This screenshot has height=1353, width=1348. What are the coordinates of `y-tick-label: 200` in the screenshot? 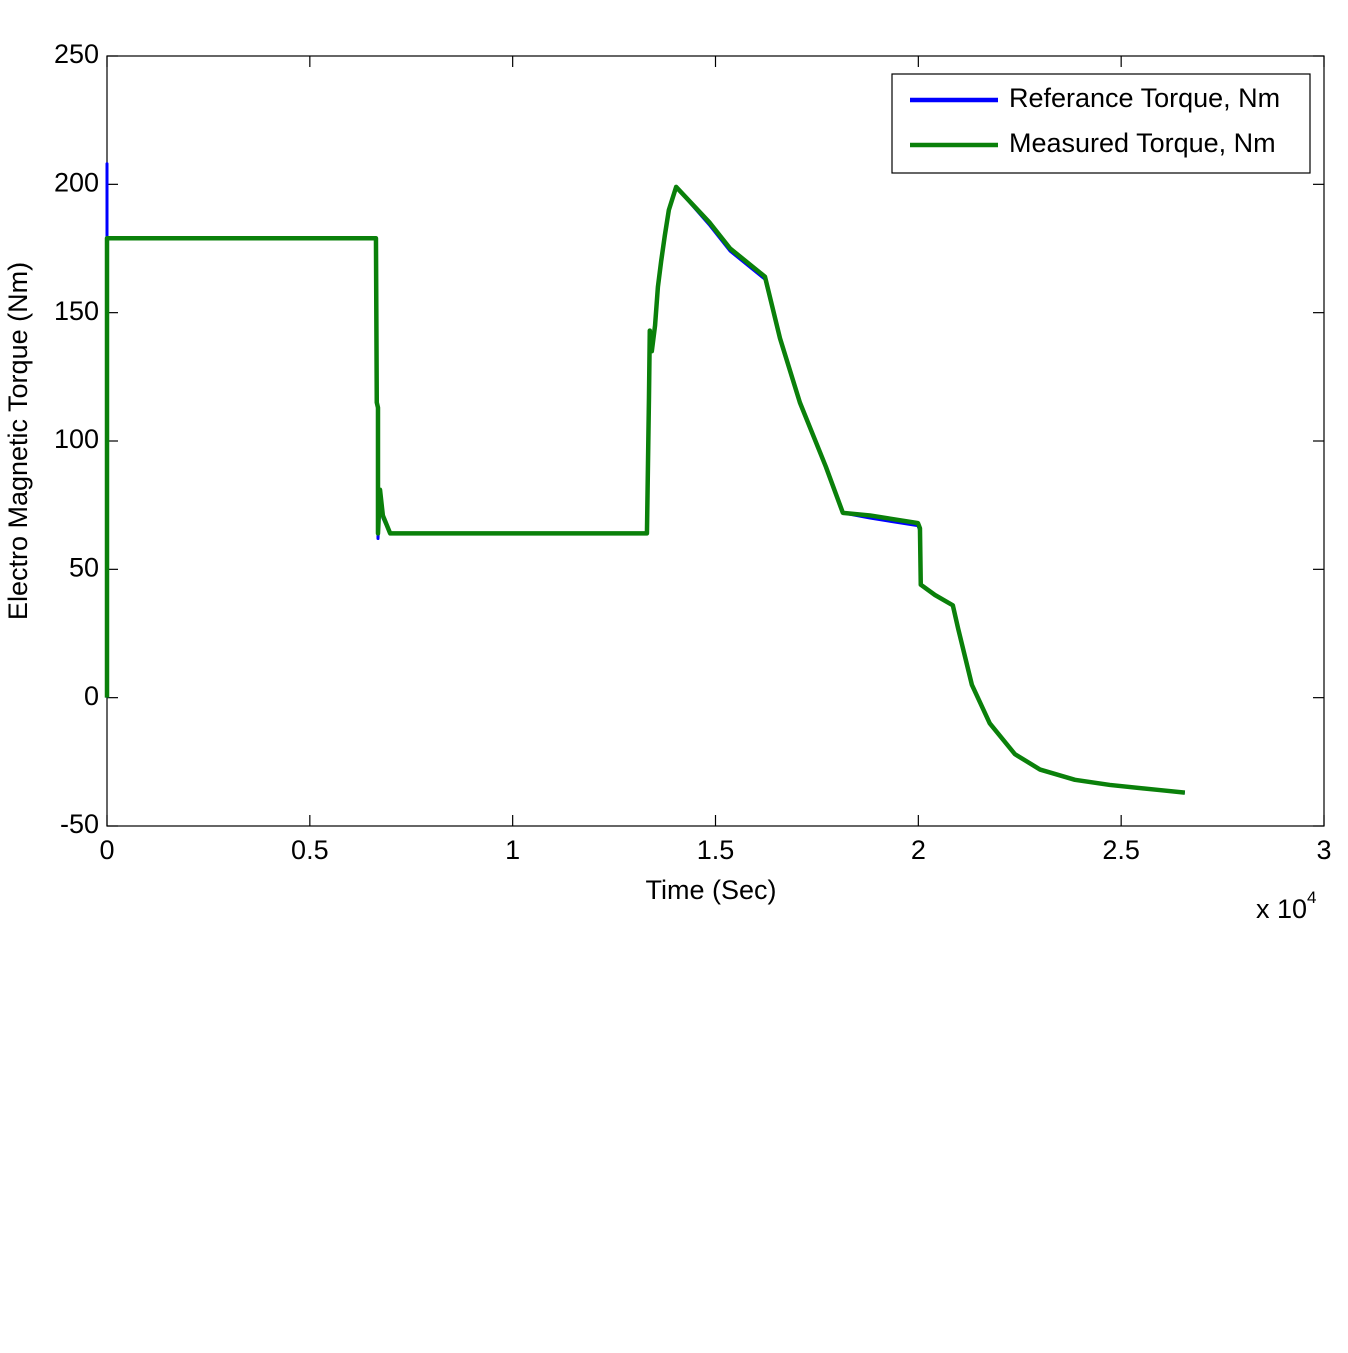 It's located at (76, 182).